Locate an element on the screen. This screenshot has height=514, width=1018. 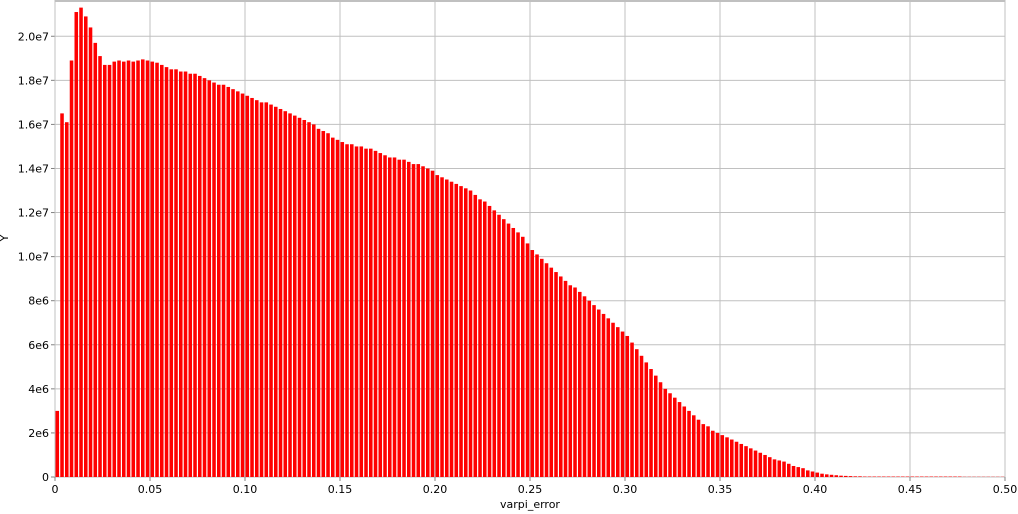
y-tick-label: 2.0e7 is located at coordinates (33, 36).